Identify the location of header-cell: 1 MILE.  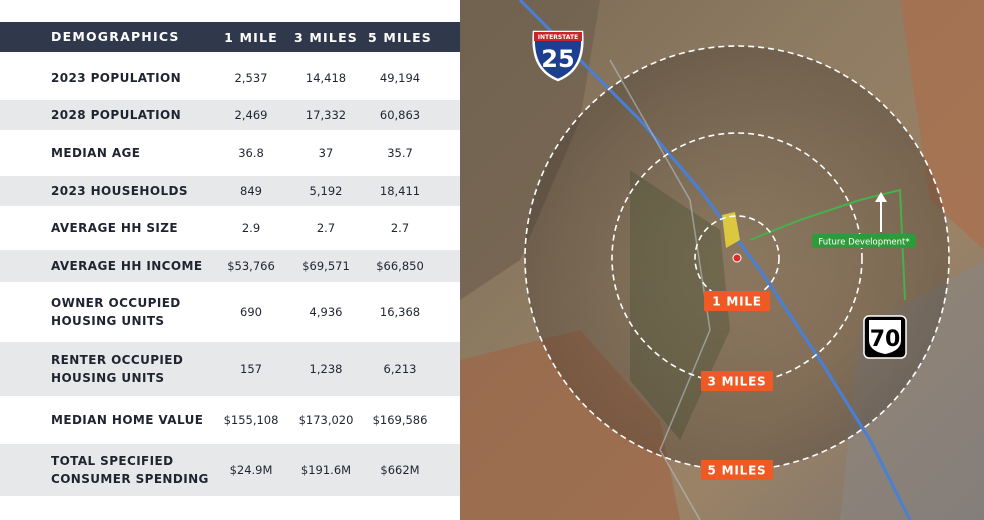
(251, 37).